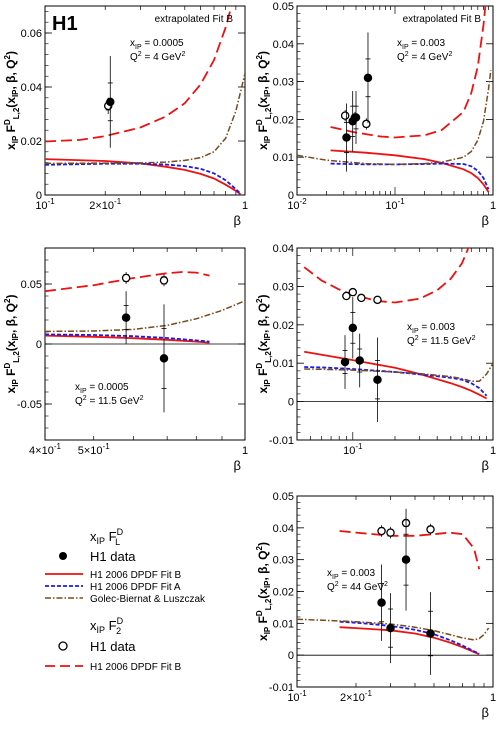 Image resolution: width=504 pixels, height=737 pixels. Describe the element at coordinates (304, 201) in the screenshot. I see `x-tick-exp: -2` at that location.